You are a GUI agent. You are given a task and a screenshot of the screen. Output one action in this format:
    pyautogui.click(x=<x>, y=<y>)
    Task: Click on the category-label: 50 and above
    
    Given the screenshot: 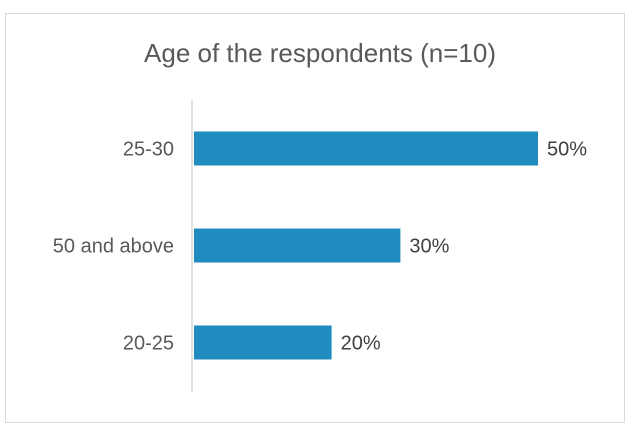 What is the action you would take?
    pyautogui.click(x=113, y=247)
    